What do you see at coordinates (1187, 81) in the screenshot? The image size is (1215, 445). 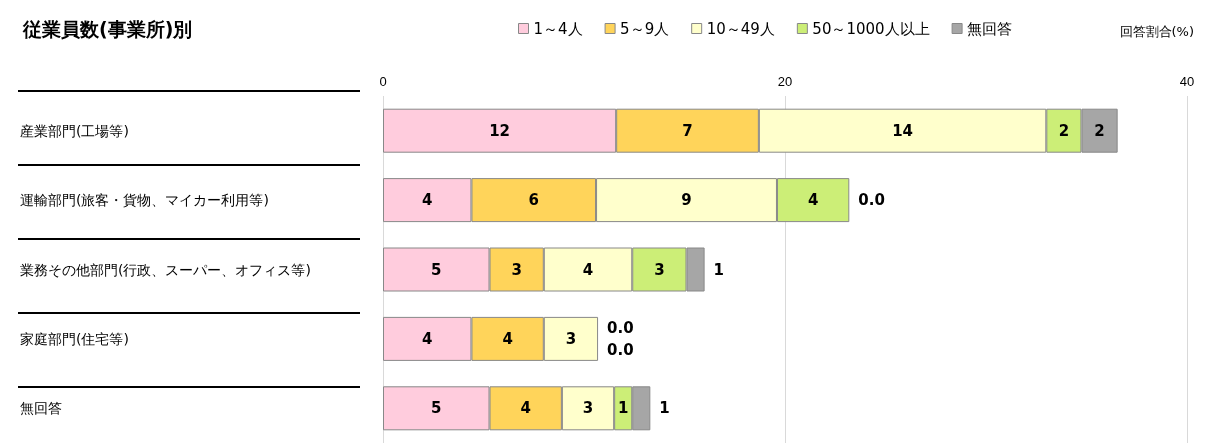 I see `x-tick-label: 40` at bounding box center [1187, 81].